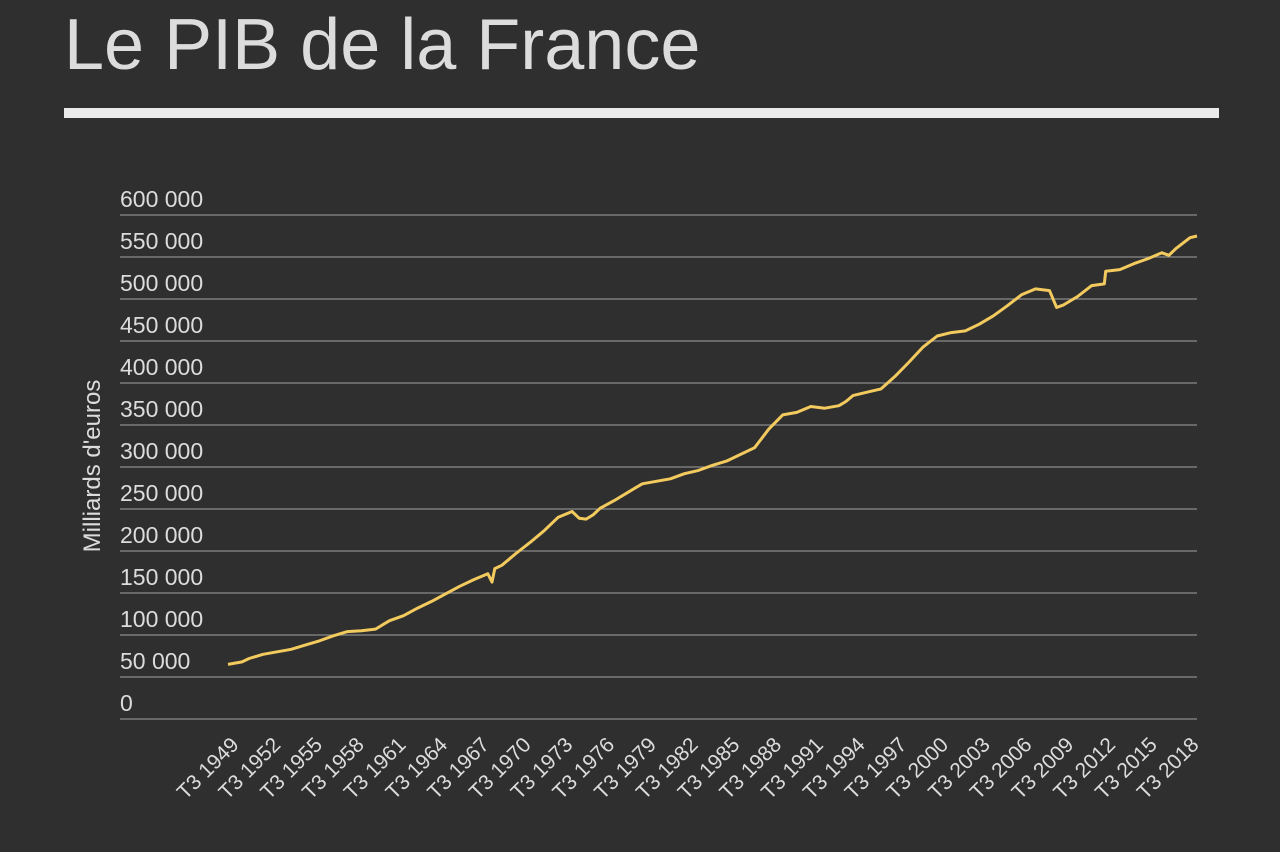 This screenshot has height=852, width=1280. I want to click on y-tick-label: 350 000, so click(161, 409).